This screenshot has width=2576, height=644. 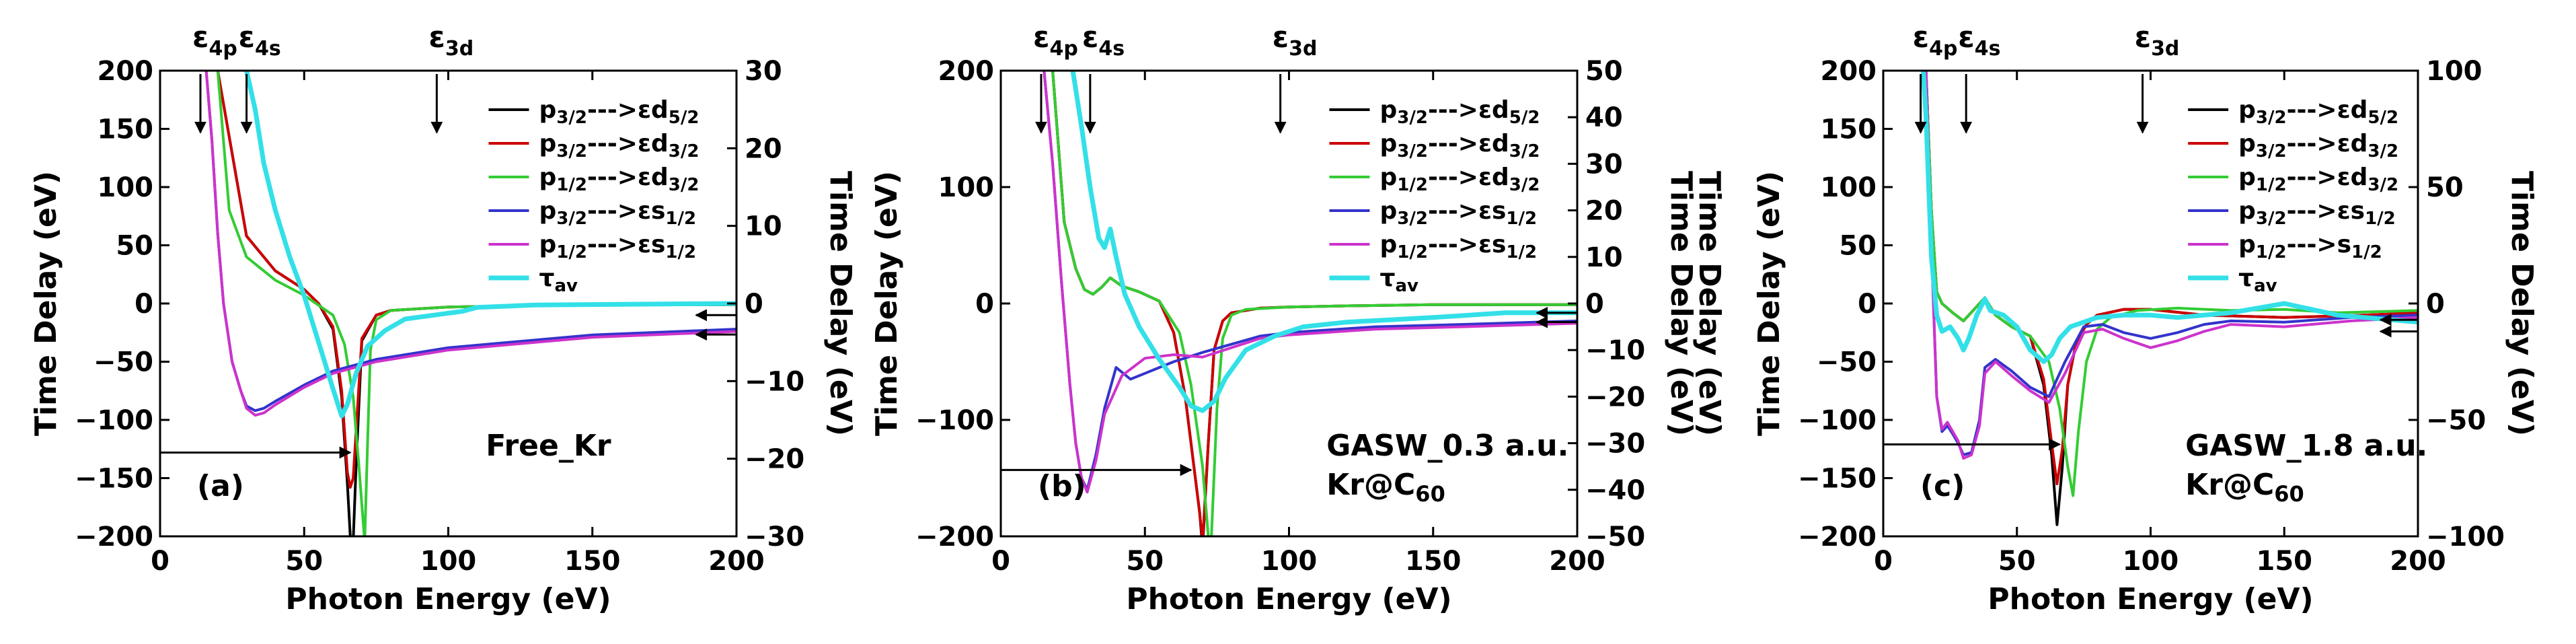 I want to click on y-tick-label-left: −50, so click(x=1847, y=362).